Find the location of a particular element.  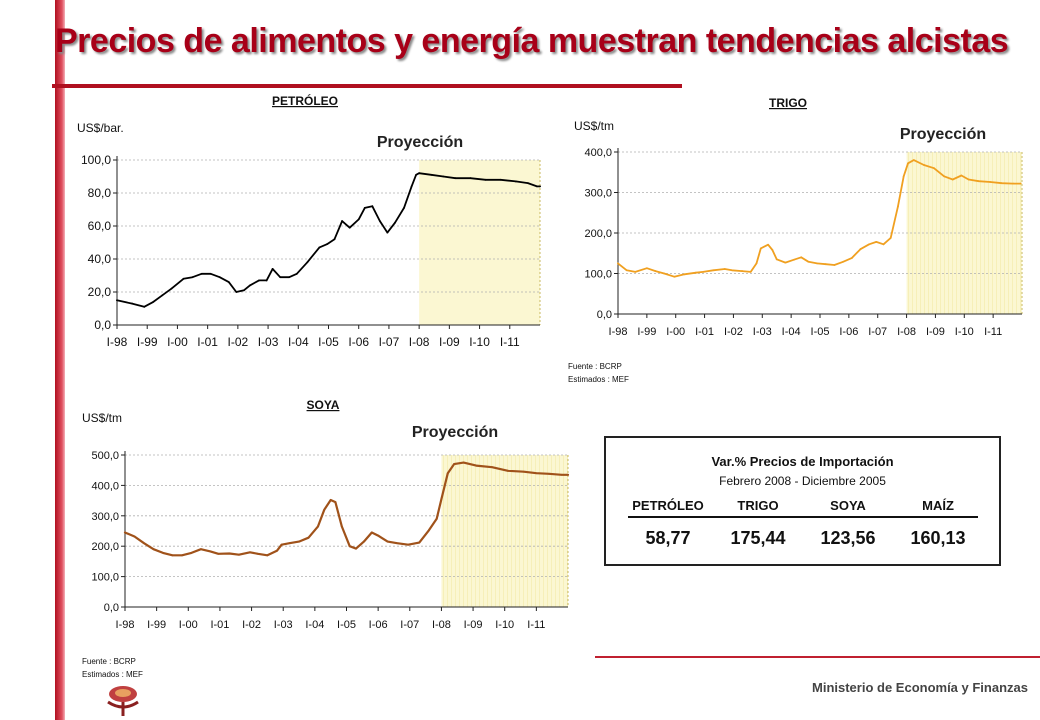

table-value-cell: 123,56 is located at coordinates (848, 538).